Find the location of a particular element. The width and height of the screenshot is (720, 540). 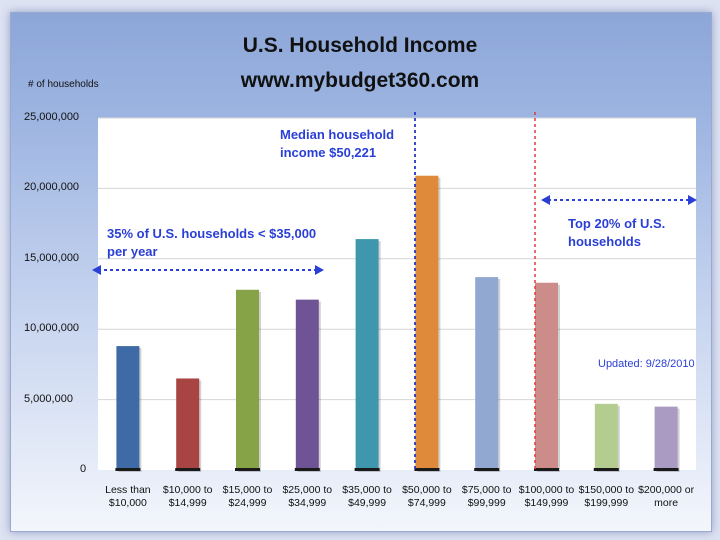

median-annotation-line1: Median household is located at coordinates (337, 134).